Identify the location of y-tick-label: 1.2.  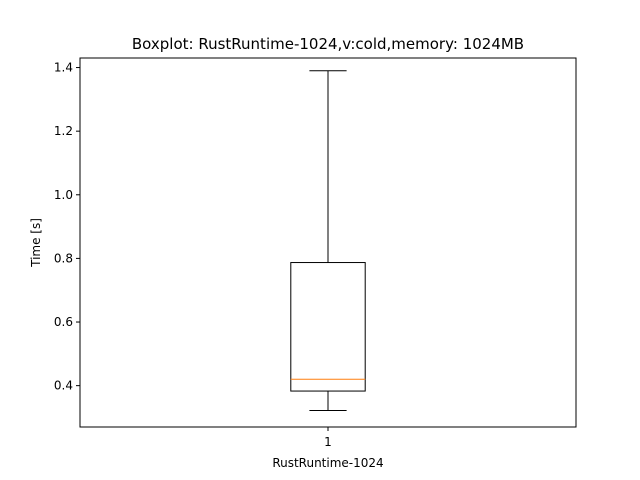
(63, 131).